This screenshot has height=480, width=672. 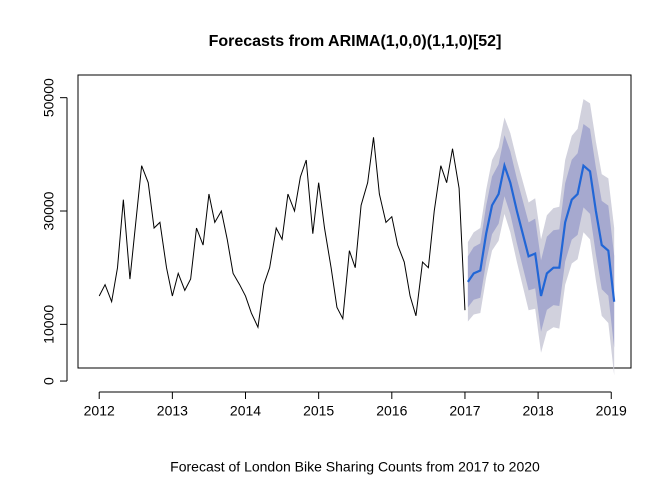 What do you see at coordinates (172, 411) in the screenshot?
I see `x-tick-label: 2013` at bounding box center [172, 411].